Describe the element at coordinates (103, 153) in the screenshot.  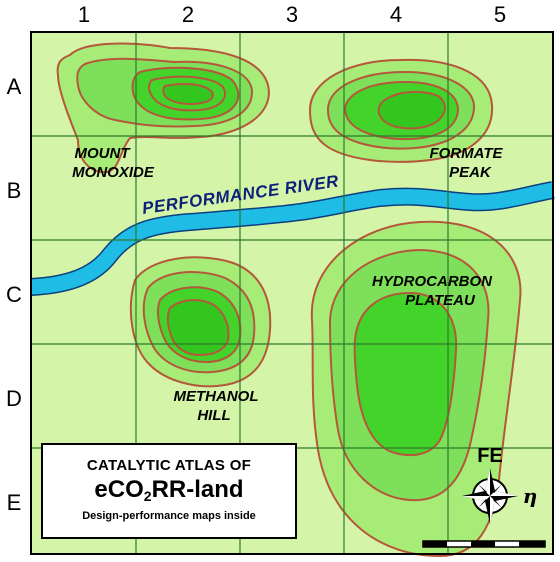
I see `mount-monoxide-label-line1: MOUNT` at that location.